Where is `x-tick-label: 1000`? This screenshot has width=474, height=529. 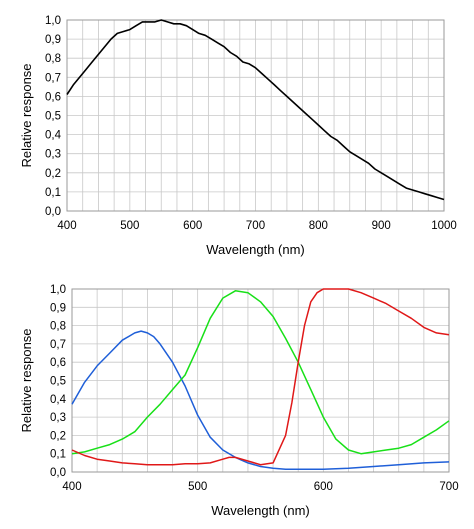
x-tick-label: 1000 is located at coordinates (444, 226).